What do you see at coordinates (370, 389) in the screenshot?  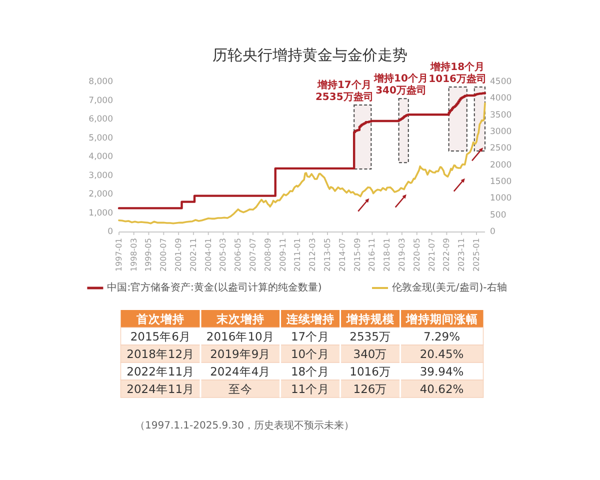 I see `text: 126万` at bounding box center [370, 389].